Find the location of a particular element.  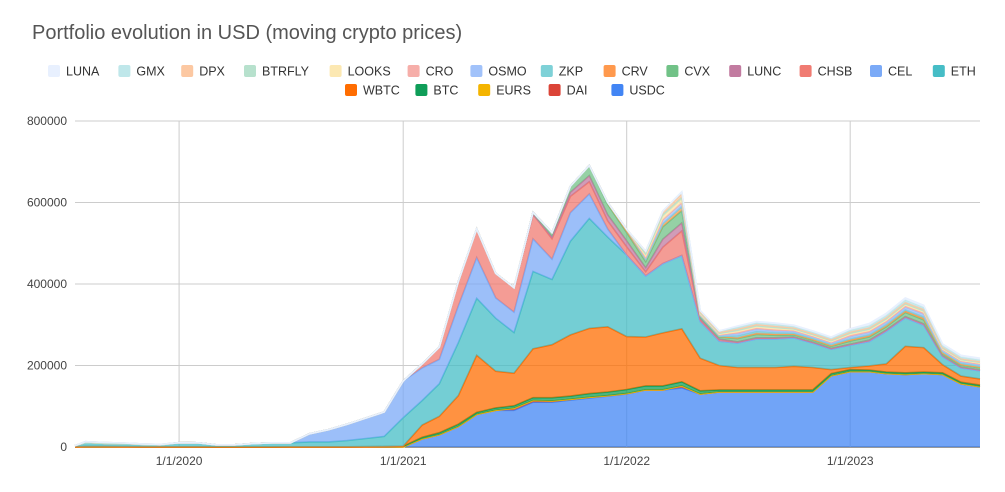

legend-swatch-cel is located at coordinates (876, 71).